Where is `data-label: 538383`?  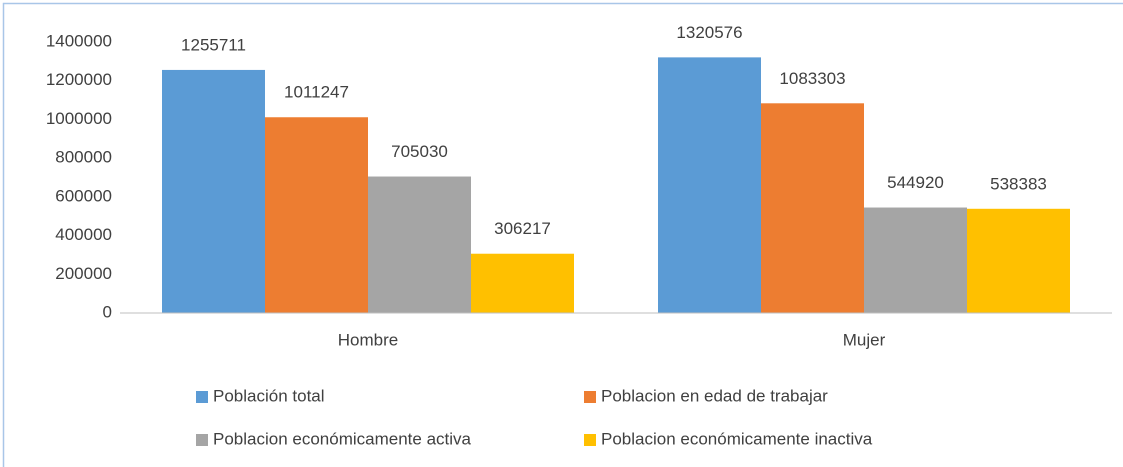
data-label: 538383 is located at coordinates (1018, 183).